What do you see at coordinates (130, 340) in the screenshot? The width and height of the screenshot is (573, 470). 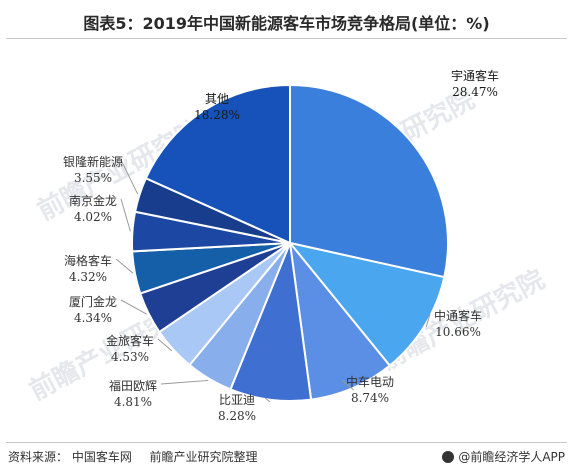 I see `slice-category-label: 金旅客车` at bounding box center [130, 340].